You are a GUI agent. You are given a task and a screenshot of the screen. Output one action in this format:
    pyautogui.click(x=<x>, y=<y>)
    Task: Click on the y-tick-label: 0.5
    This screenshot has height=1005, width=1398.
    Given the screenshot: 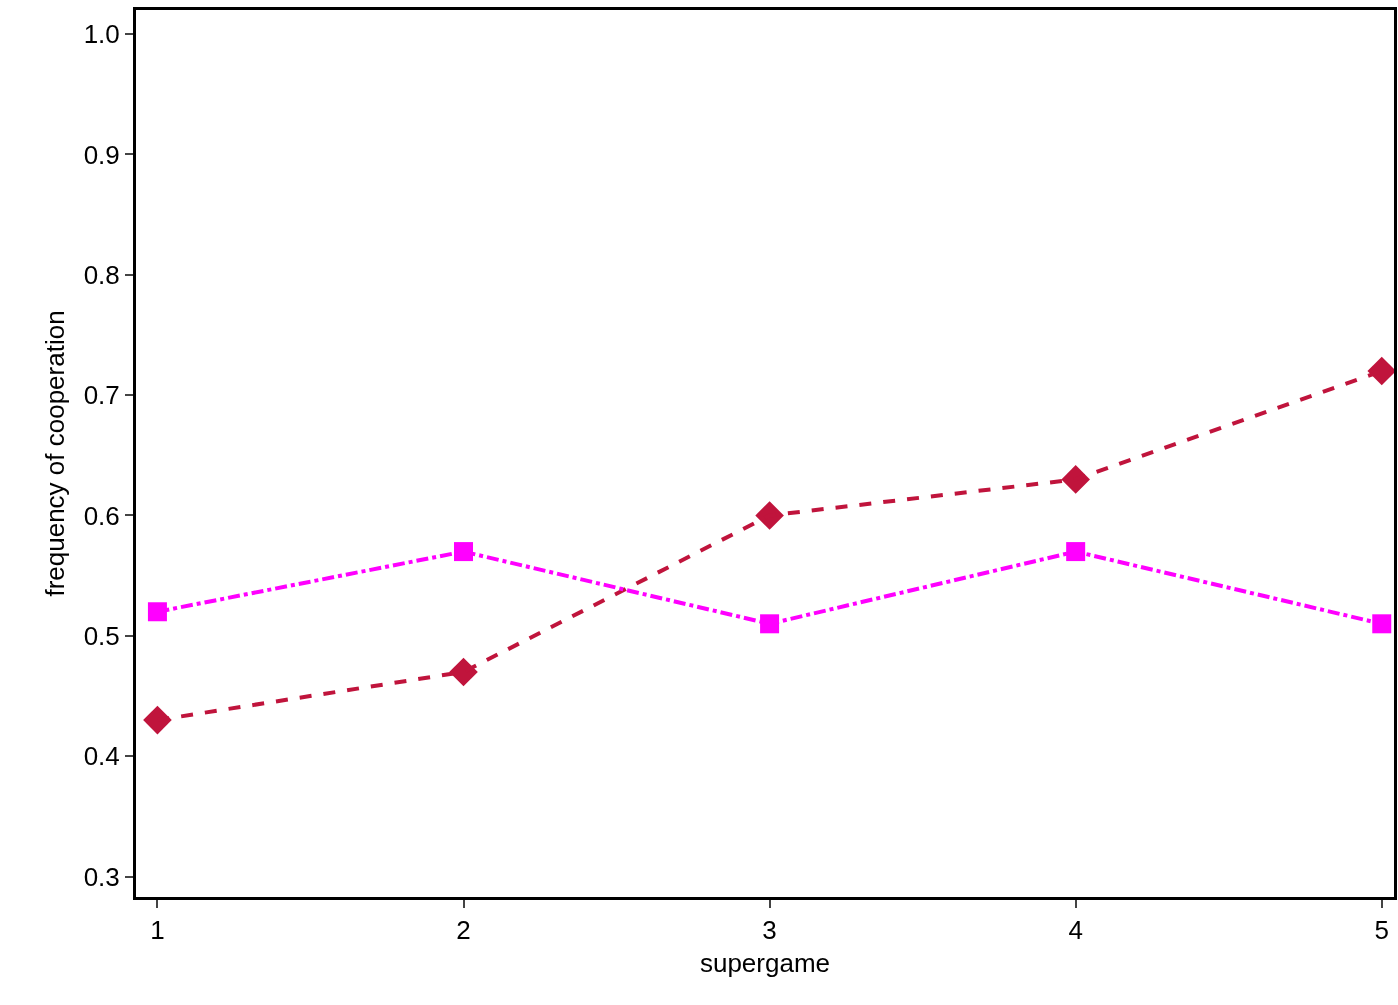 What is the action you would take?
    pyautogui.click(x=101, y=635)
    